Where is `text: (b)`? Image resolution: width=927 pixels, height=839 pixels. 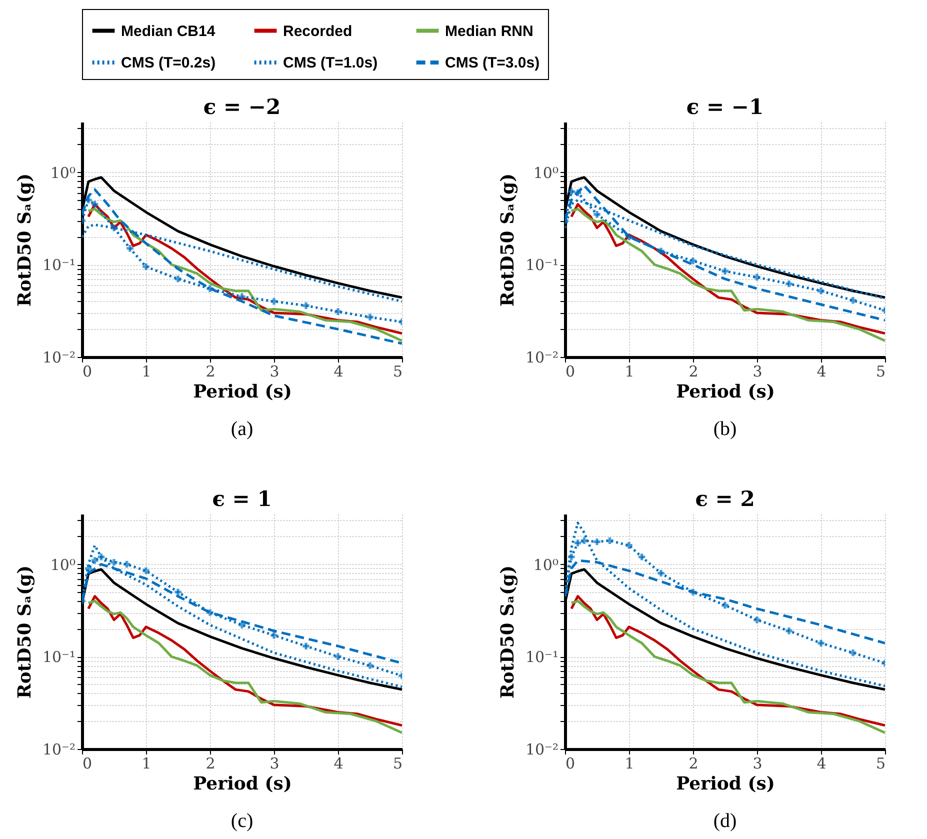
text: (b) is located at coordinates (725, 429).